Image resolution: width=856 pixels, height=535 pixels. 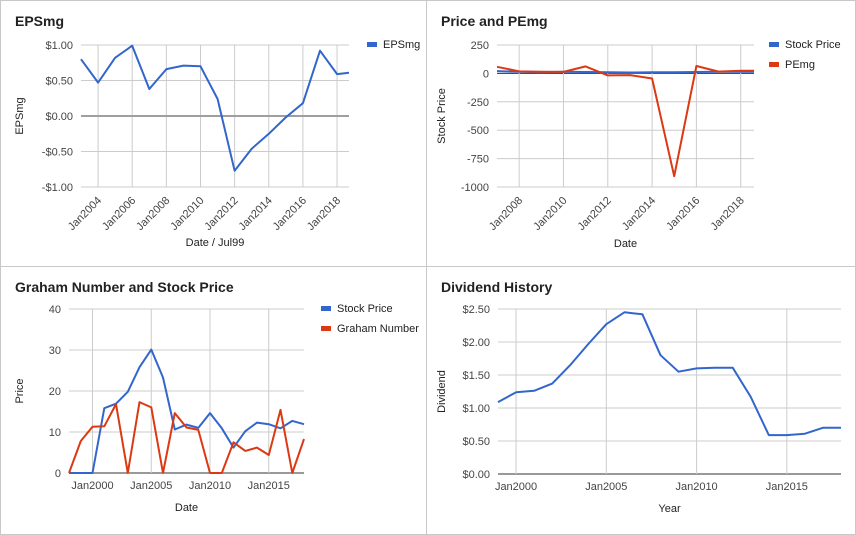 What do you see at coordinates (20, 390) in the screenshot?
I see `y-axis-label: Price` at bounding box center [20, 390].